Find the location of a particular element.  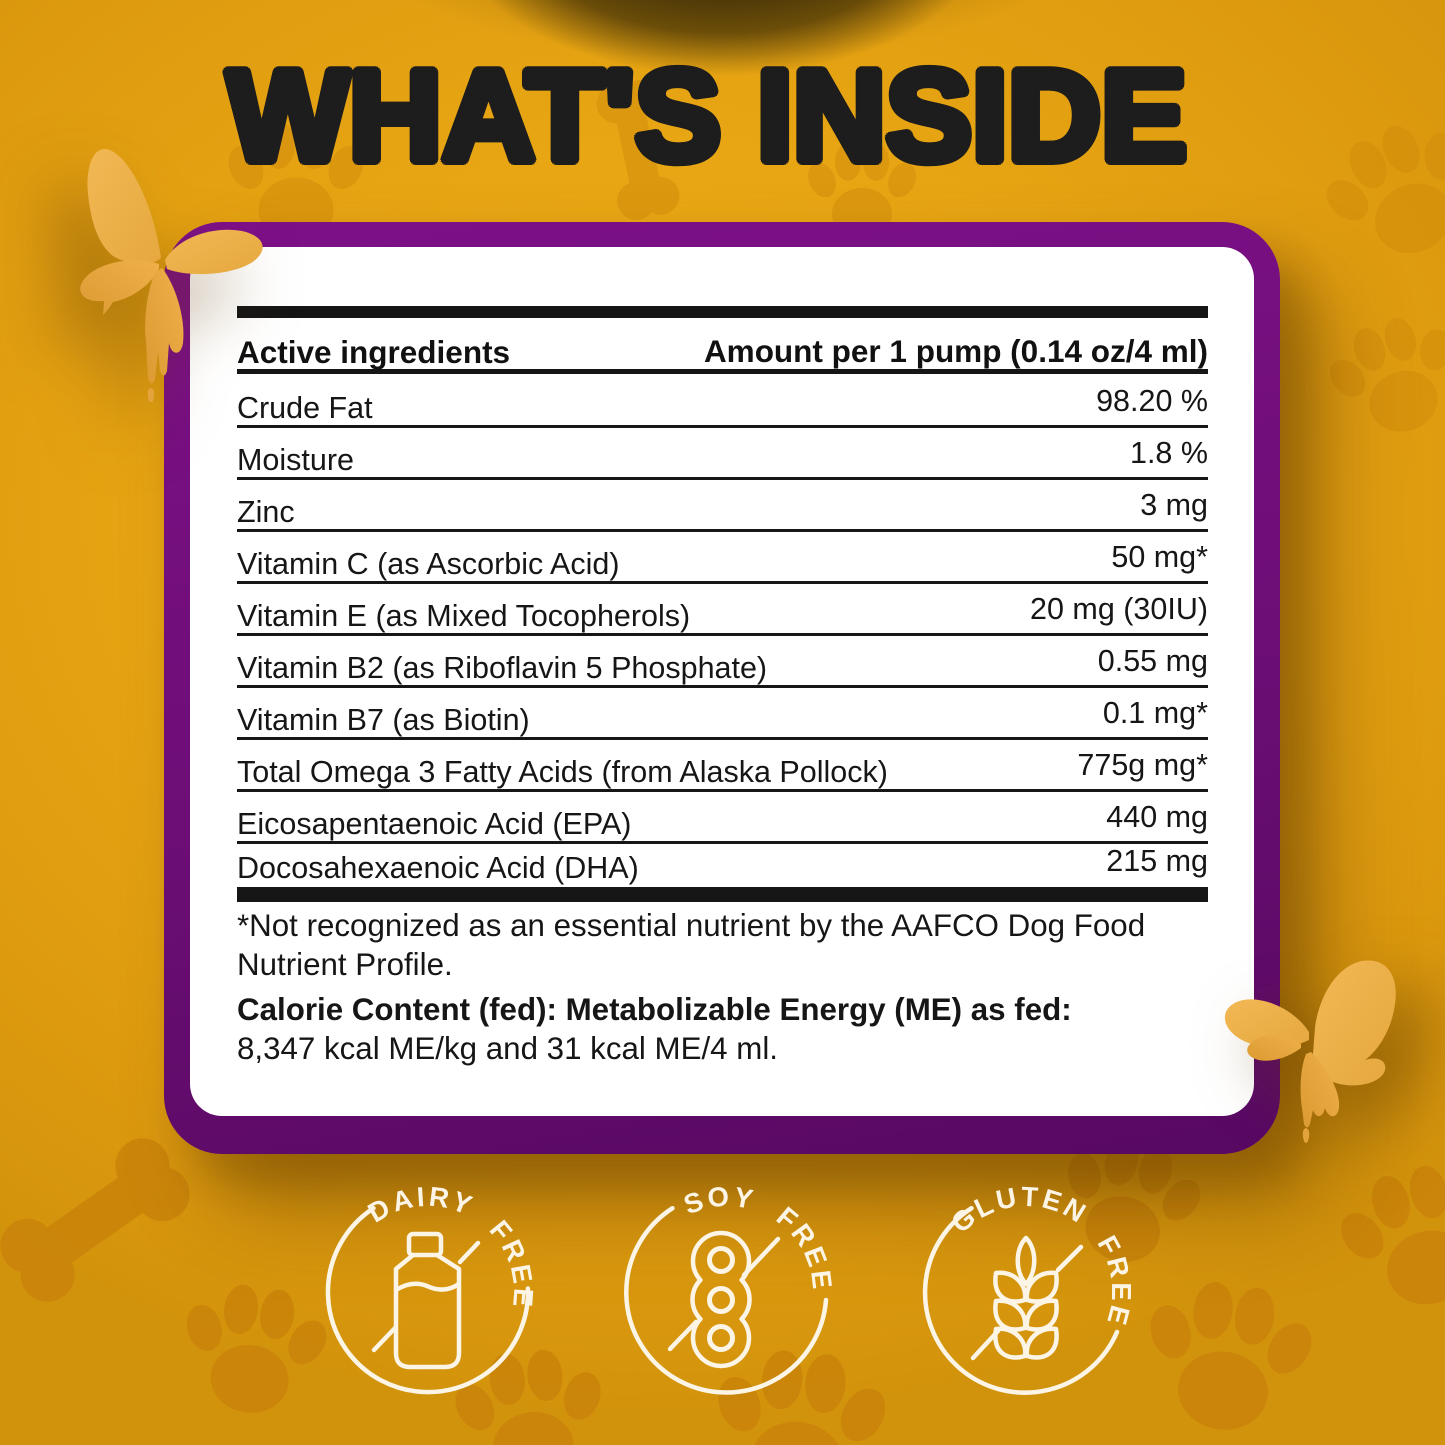

svg-text: GLUTEN FREE is located at coordinates (1041, 1256).